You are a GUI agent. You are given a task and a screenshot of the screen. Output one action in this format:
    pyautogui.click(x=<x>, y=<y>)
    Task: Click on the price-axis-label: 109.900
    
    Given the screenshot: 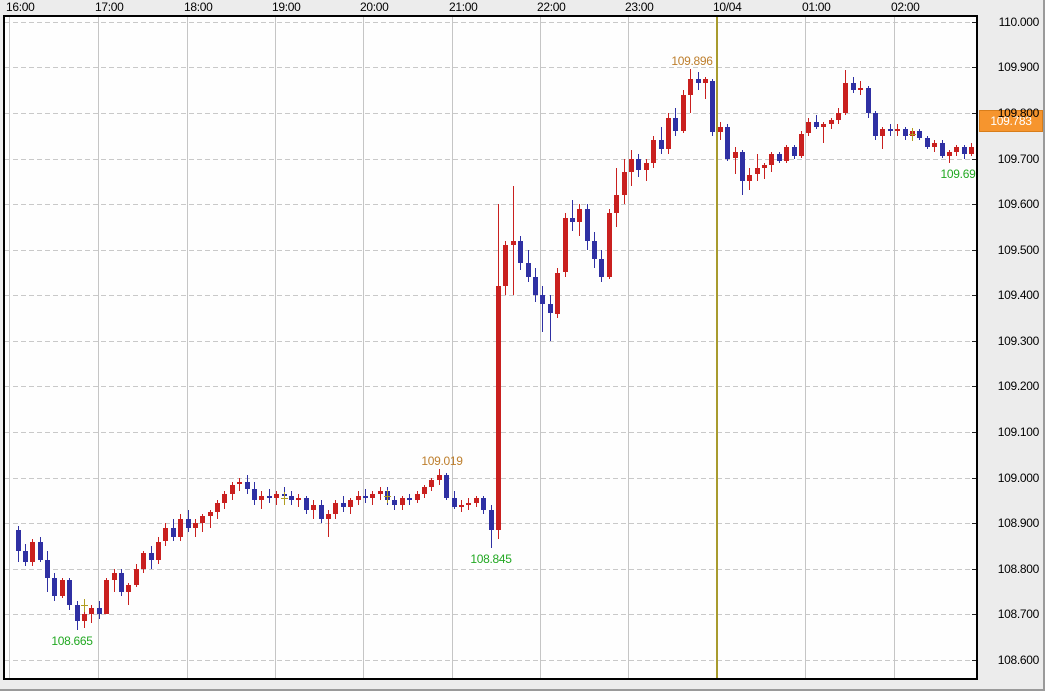 What is the action you would take?
    pyautogui.click(x=1018, y=67)
    